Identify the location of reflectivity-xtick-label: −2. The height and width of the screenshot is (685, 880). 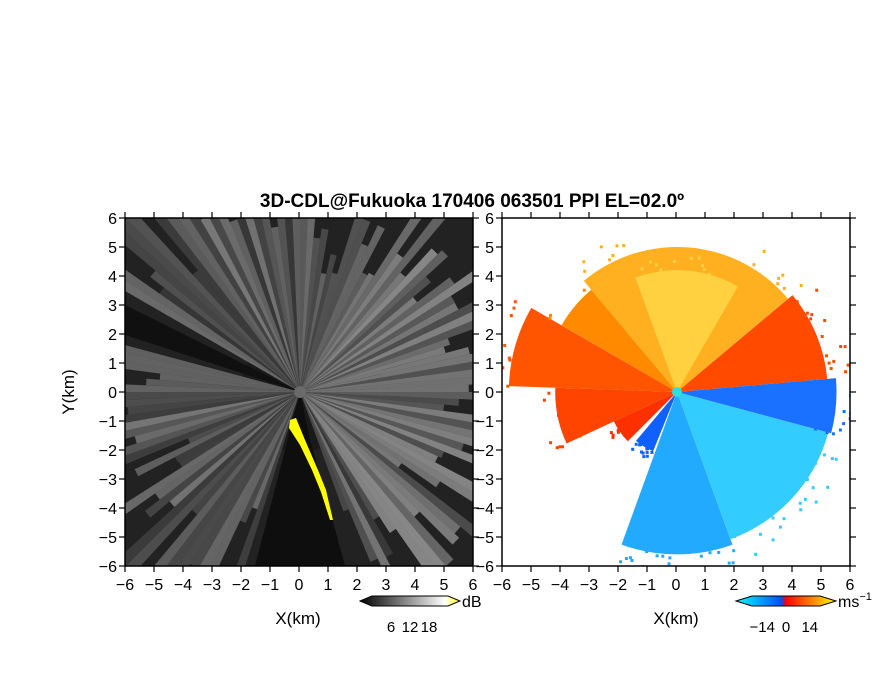
(241, 585).